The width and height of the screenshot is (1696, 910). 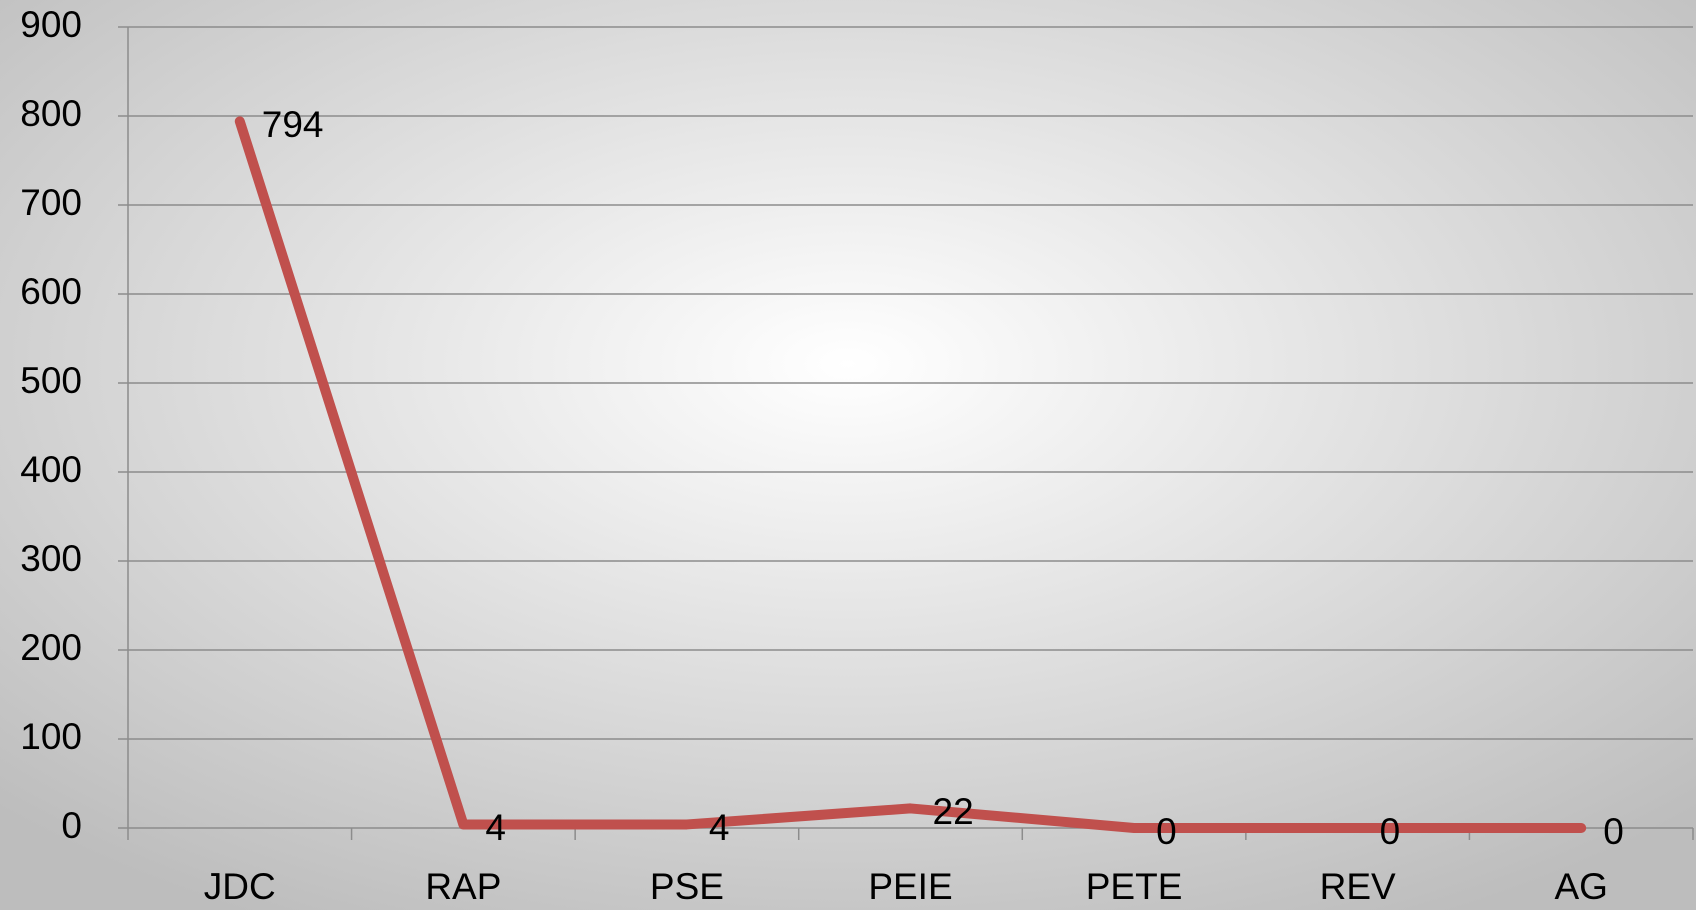 What do you see at coordinates (687, 886) in the screenshot?
I see `x-tick-label: PSE` at bounding box center [687, 886].